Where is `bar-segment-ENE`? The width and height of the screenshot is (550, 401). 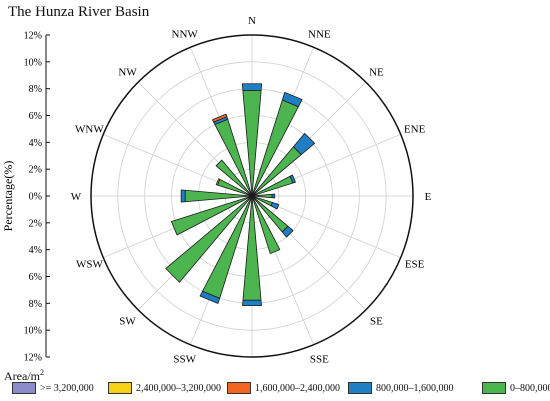 bar-segment-ENE is located at coordinates (292, 179).